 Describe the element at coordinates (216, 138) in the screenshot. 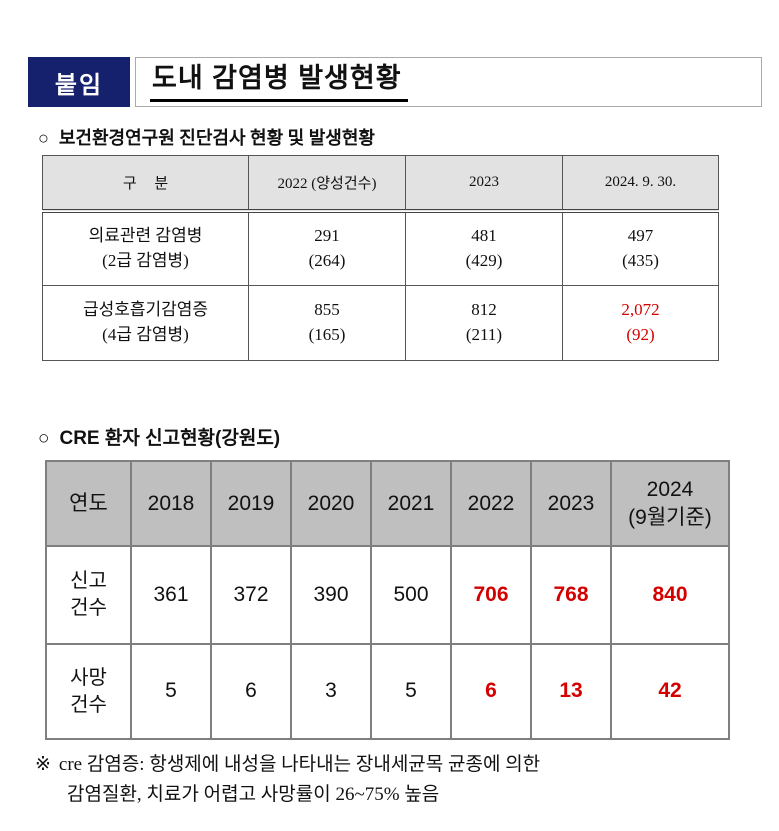

I see `section1-heading-text: 보건환경연구원 진단검사 현황 및 발생현황` at that location.